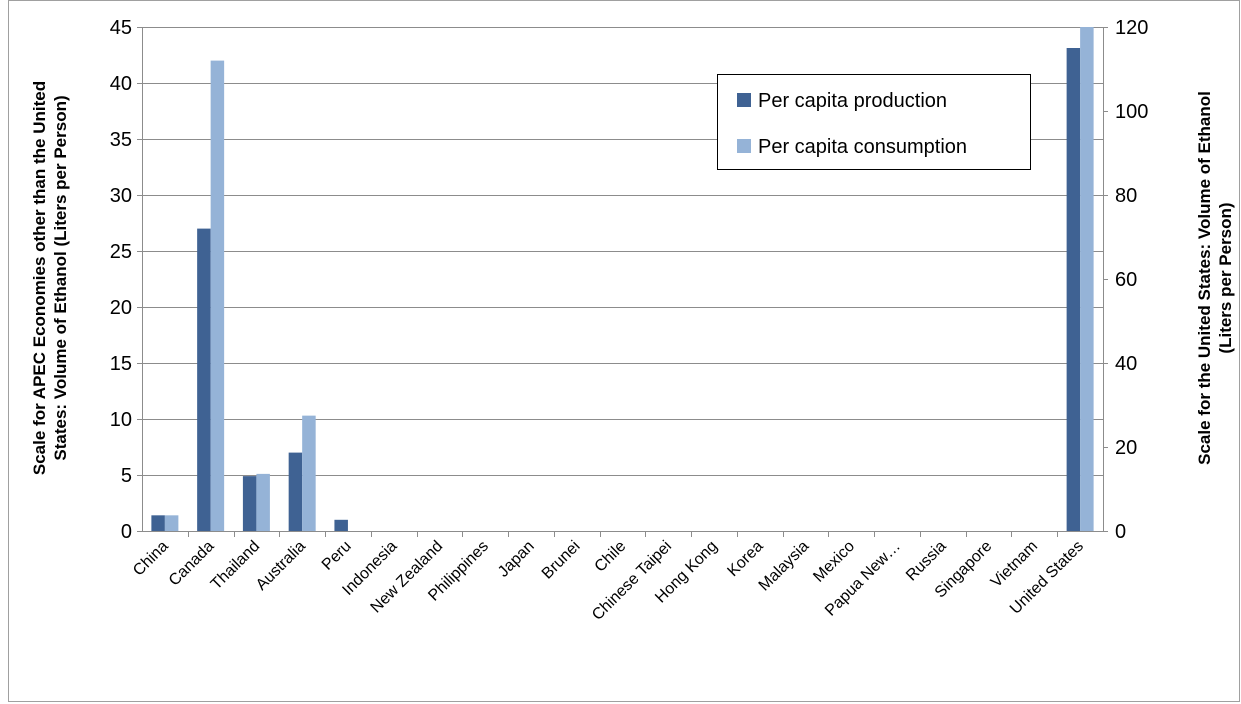  What do you see at coordinates (121, 196) in the screenshot?
I see `left-tick-label: 30` at bounding box center [121, 196].